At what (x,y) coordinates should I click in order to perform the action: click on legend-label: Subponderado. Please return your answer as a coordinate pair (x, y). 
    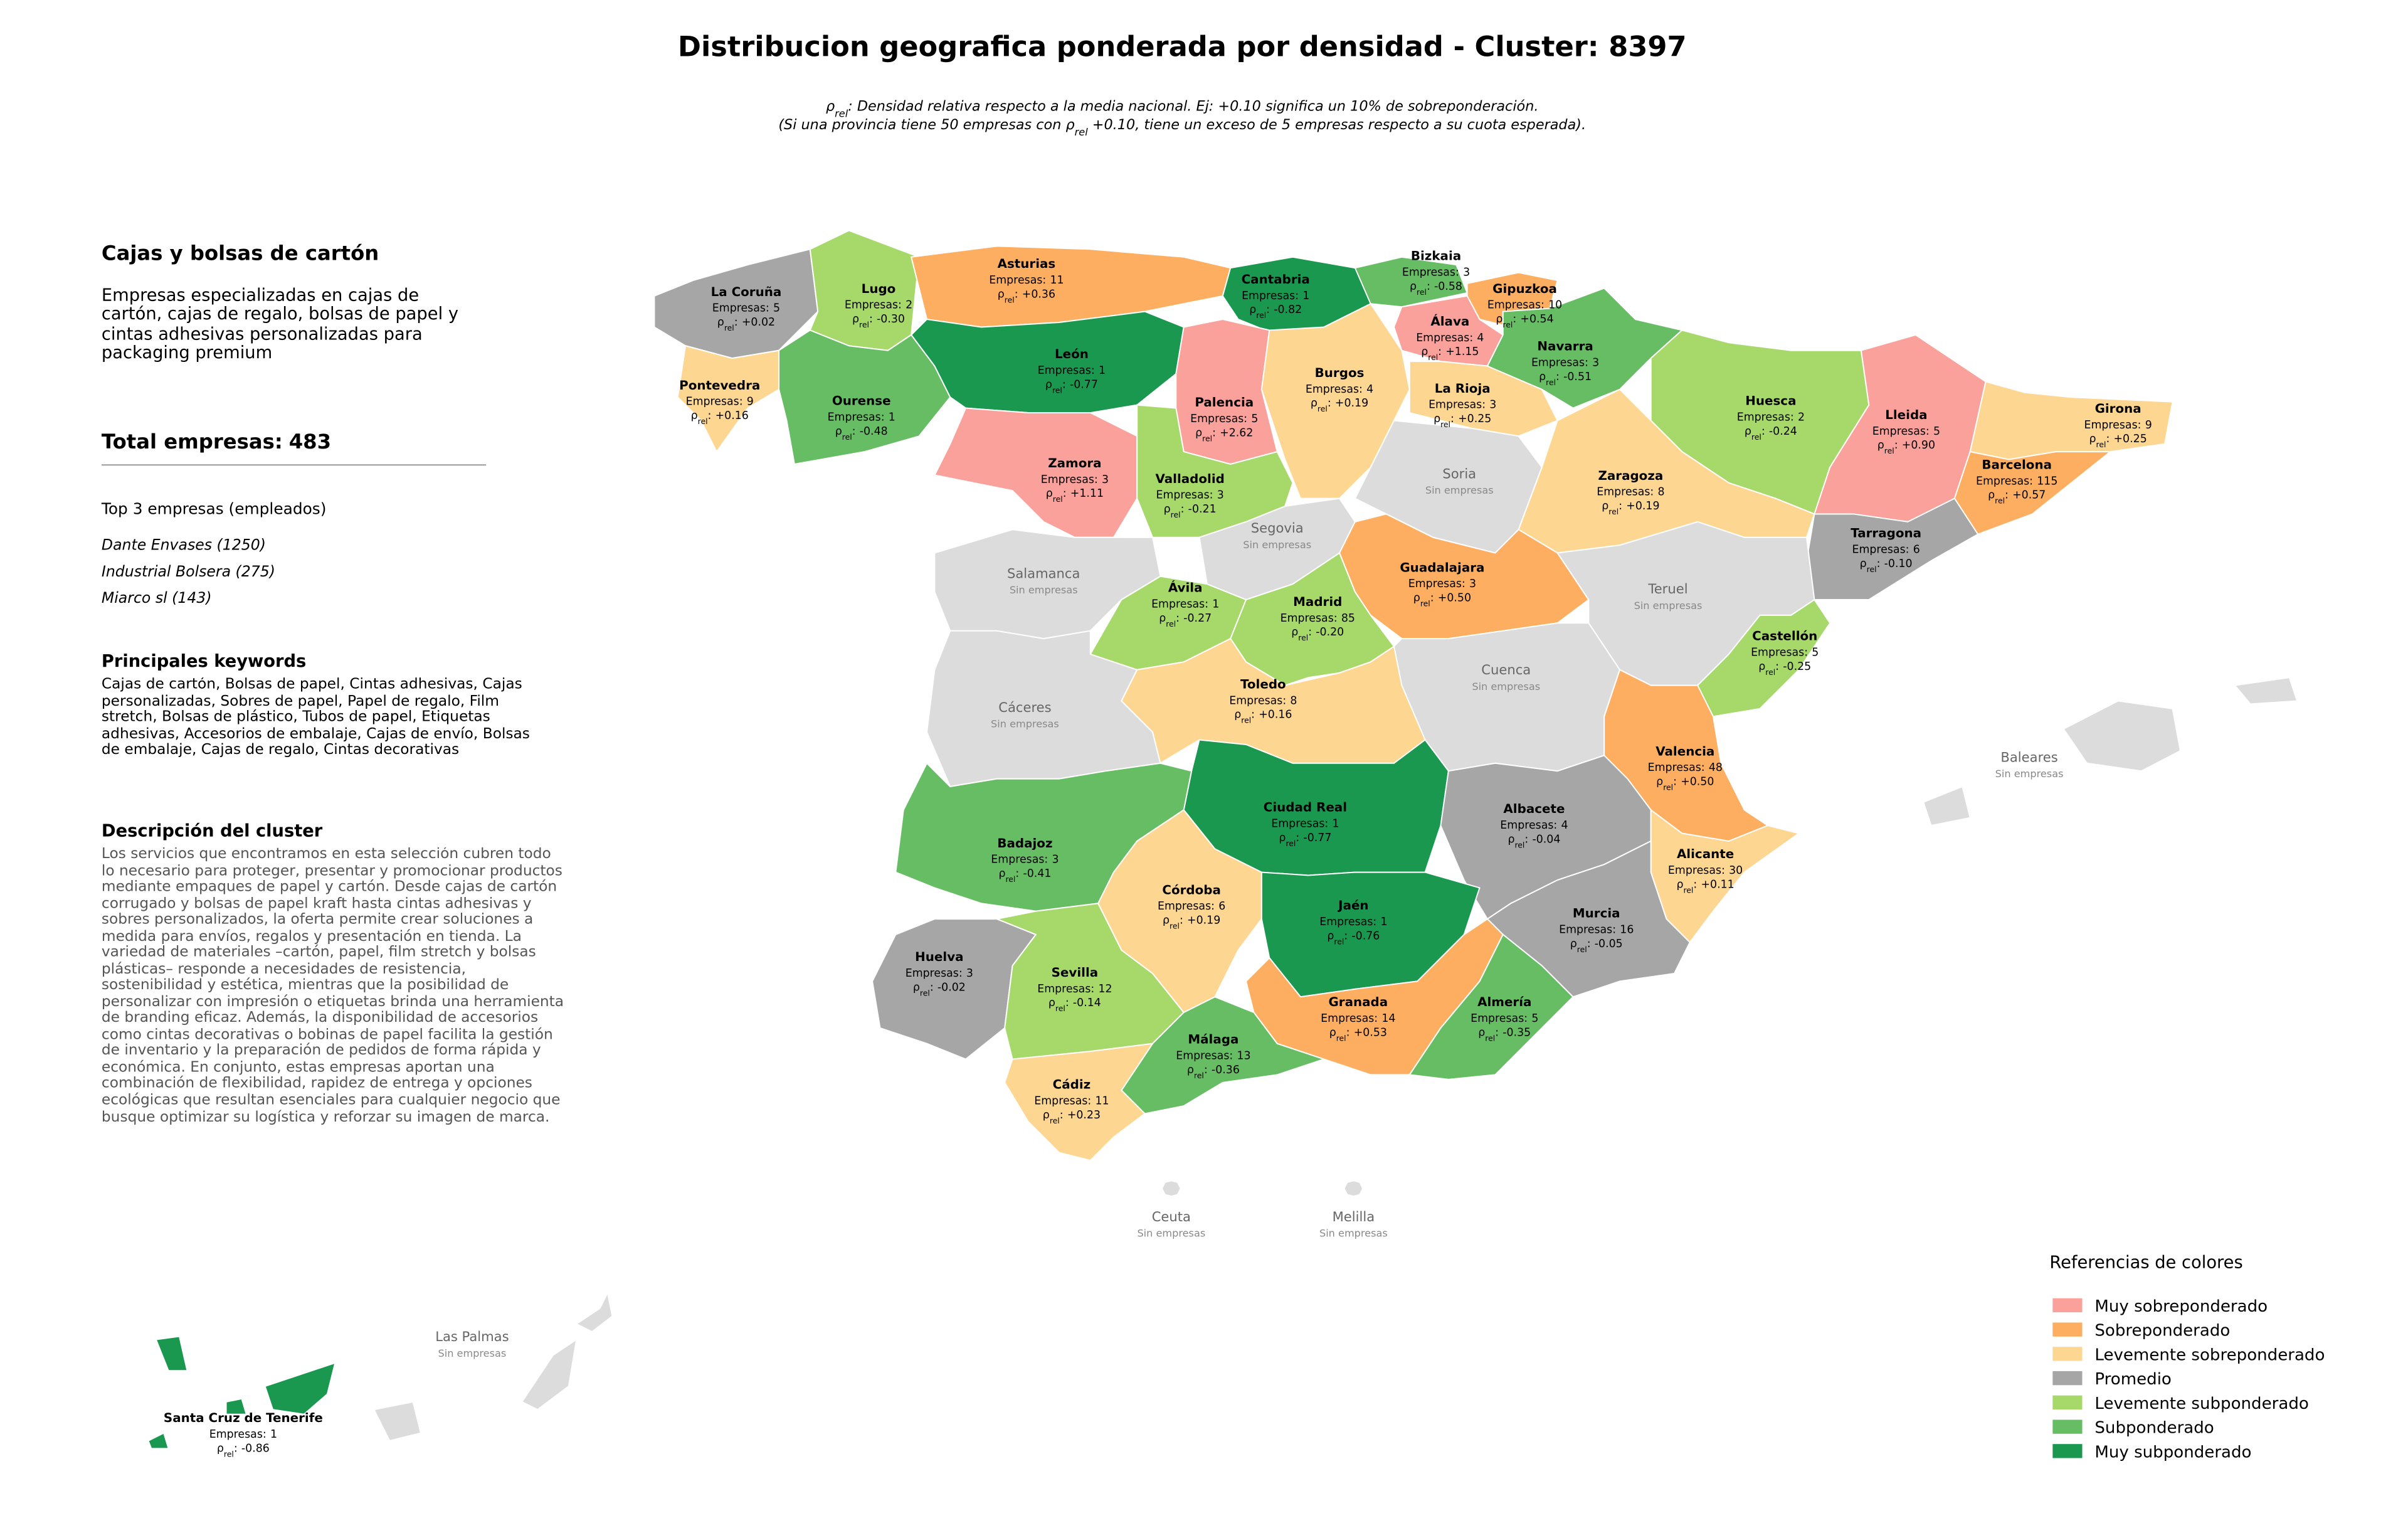
    Looking at the image, I should click on (2154, 1428).